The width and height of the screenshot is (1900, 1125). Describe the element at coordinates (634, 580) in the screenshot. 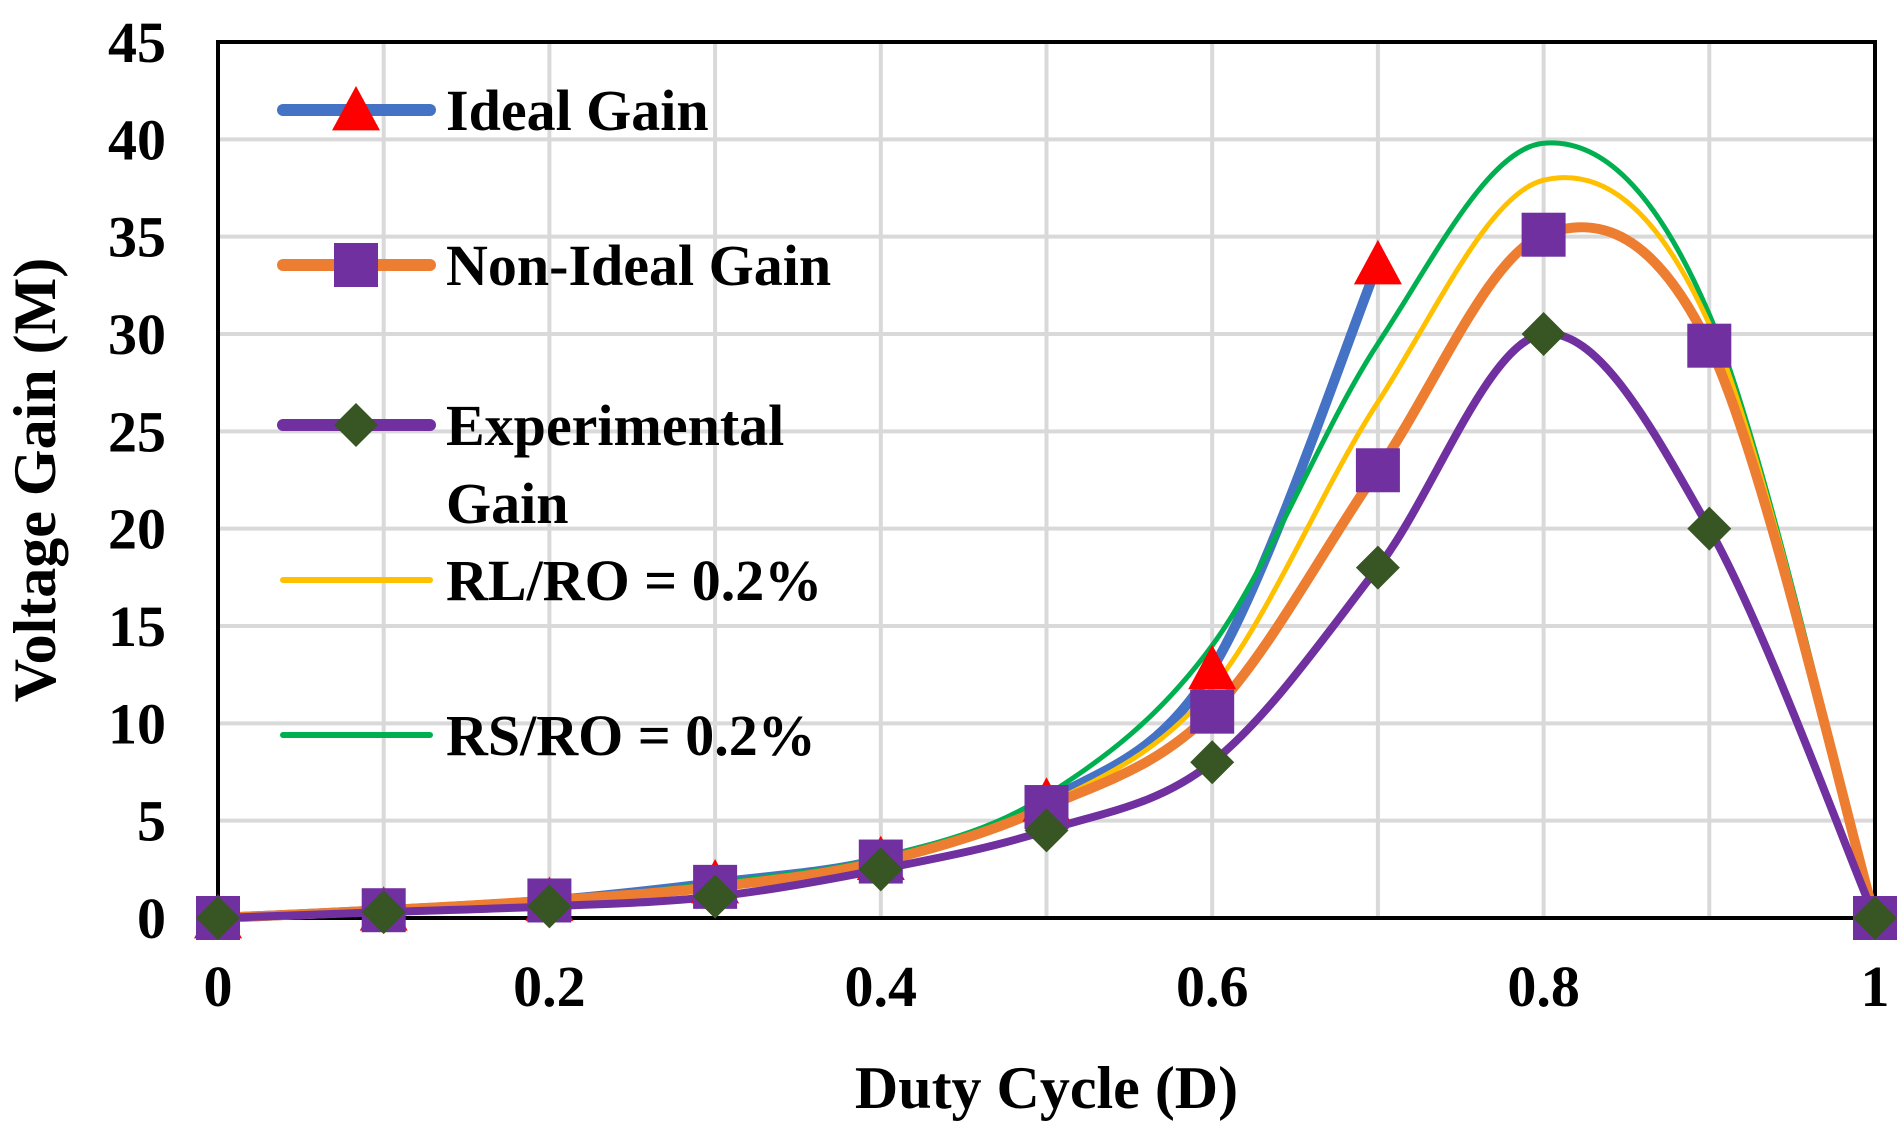

I see `legend-label: RL/RO = 0.2%` at that location.